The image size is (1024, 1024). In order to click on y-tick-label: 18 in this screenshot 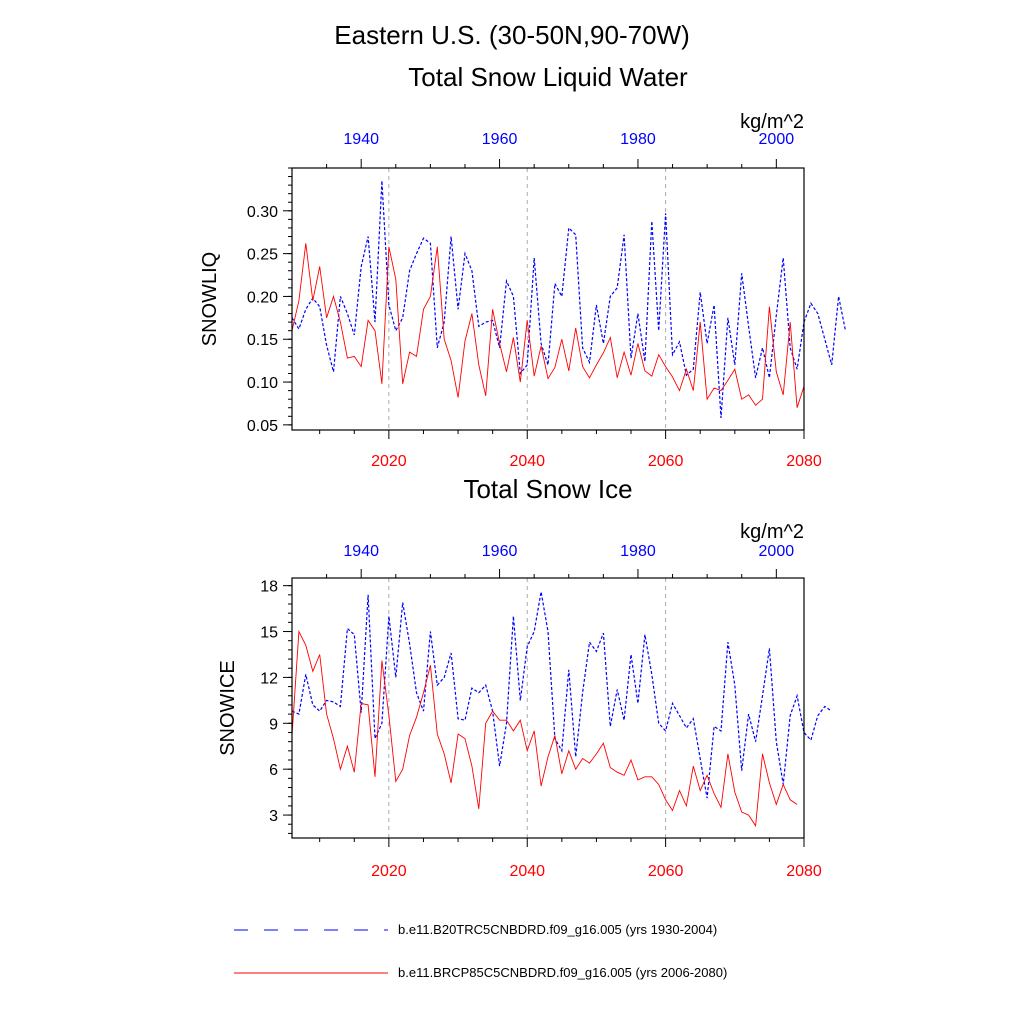, I will do `click(269, 587)`.